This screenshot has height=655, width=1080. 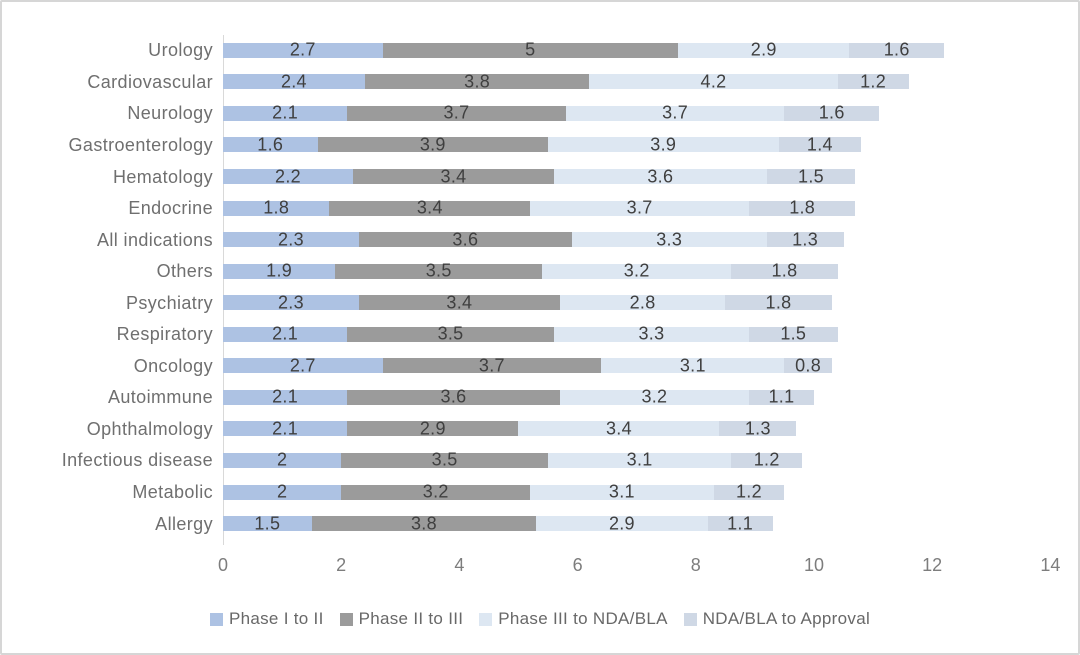 I want to click on bar-row: 2 3.2 3.1 1.2, so click(x=504, y=491).